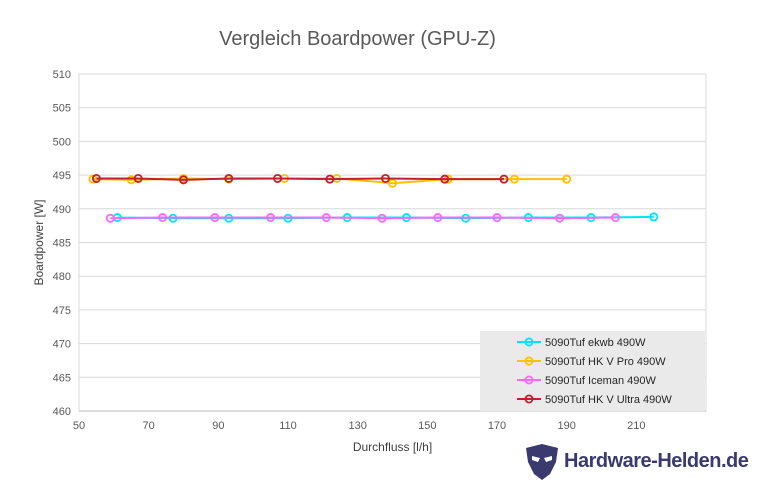 The image size is (767, 487). Describe the element at coordinates (373, 198) in the screenshot. I see `series-group` at that location.